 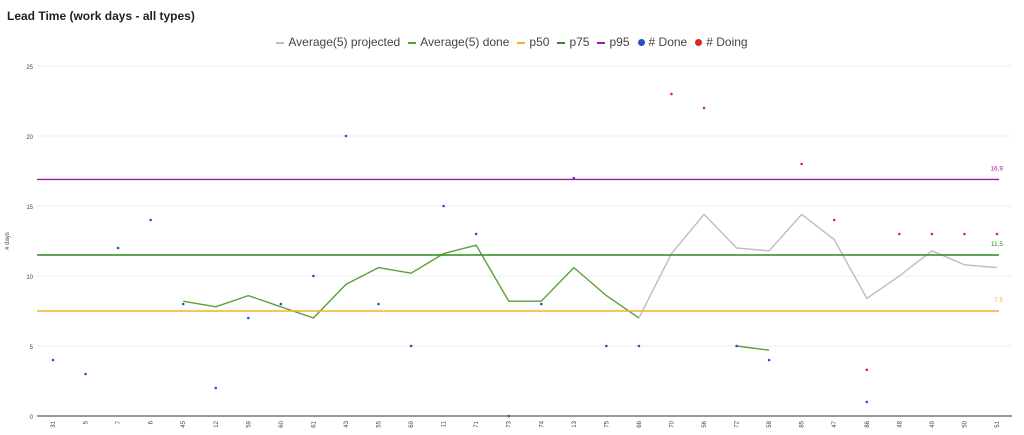 I want to click on legend-item-p95: p95, so click(x=613, y=41).